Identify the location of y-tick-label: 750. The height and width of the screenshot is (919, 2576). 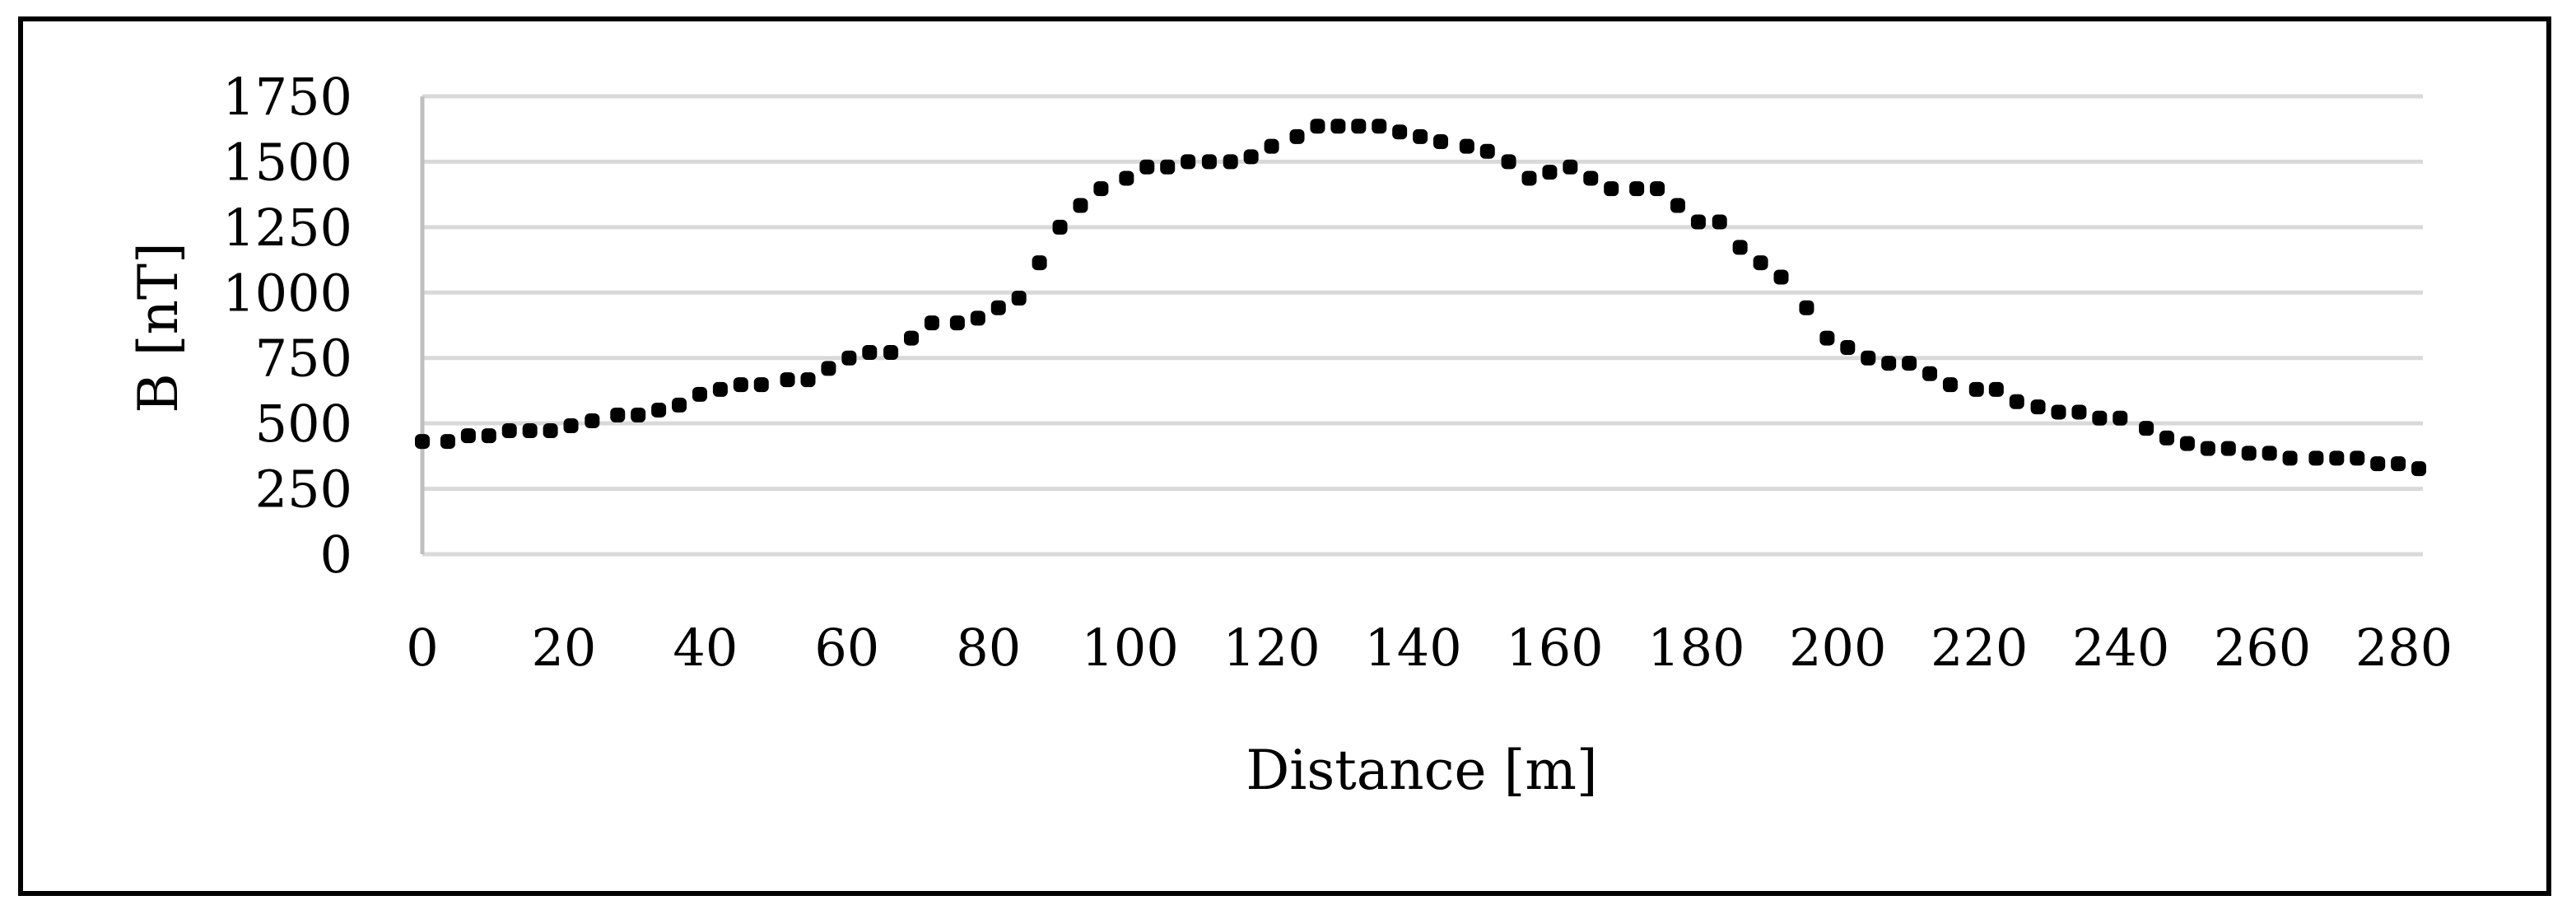
(303, 359).